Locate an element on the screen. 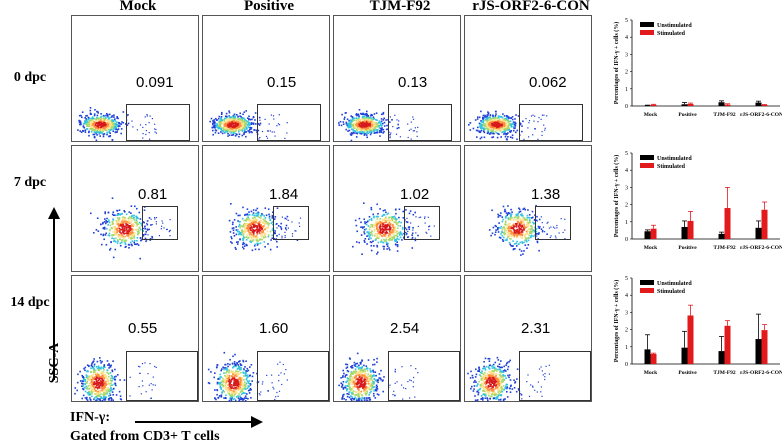 This screenshot has height=446, width=784. gating-note: Gated from CD3+ T cells is located at coordinates (145, 436).